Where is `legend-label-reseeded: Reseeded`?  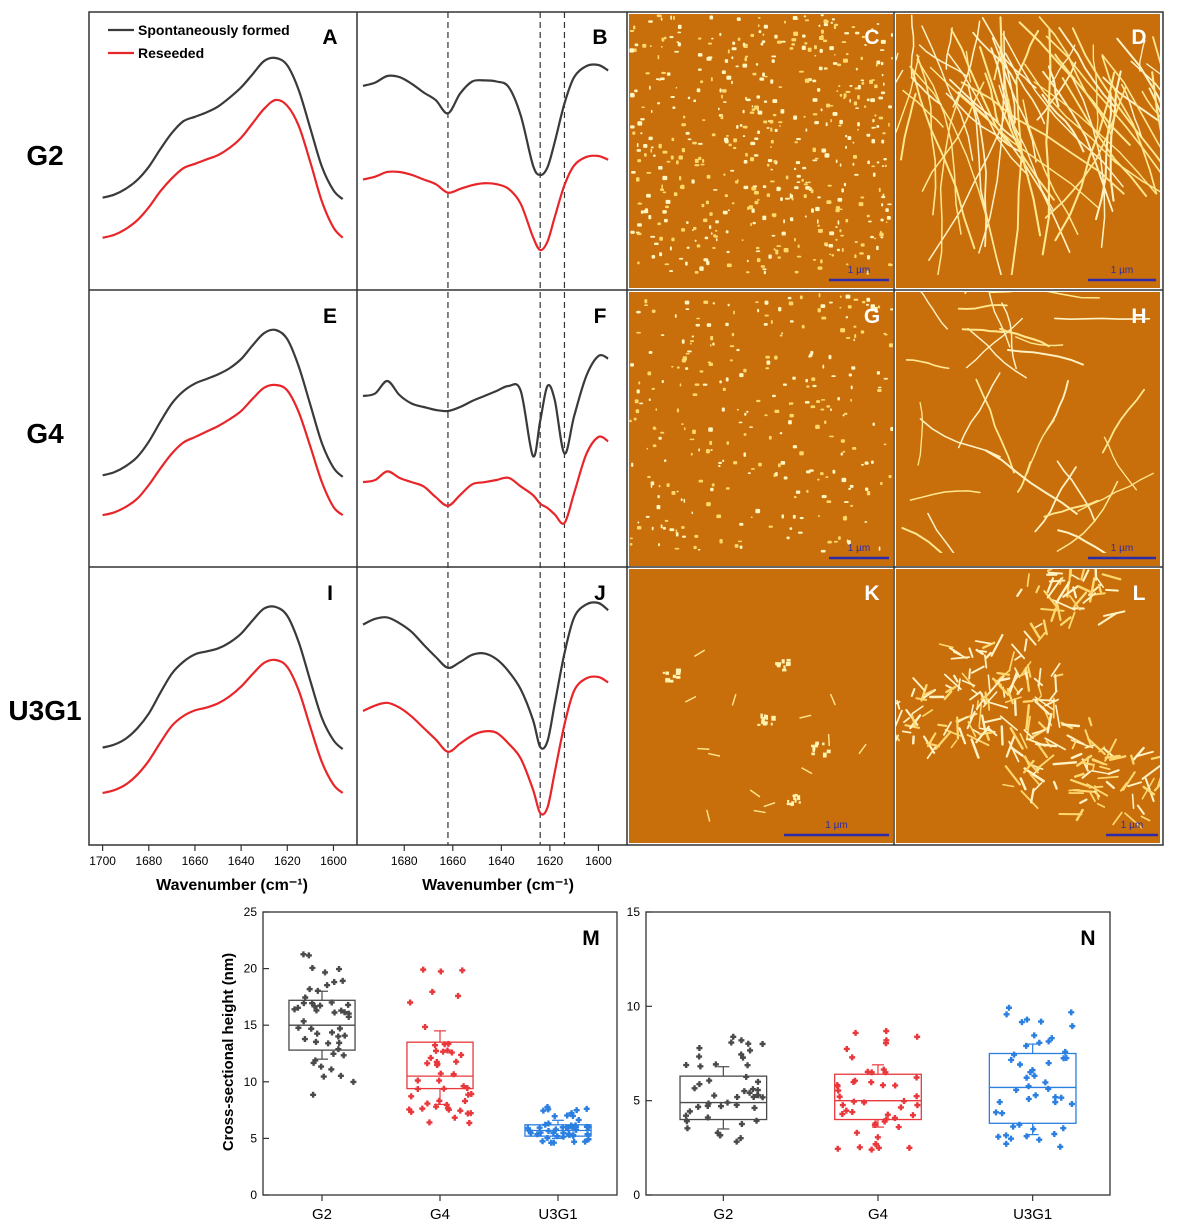
legend-label-reseeded: Reseeded is located at coordinates (171, 53).